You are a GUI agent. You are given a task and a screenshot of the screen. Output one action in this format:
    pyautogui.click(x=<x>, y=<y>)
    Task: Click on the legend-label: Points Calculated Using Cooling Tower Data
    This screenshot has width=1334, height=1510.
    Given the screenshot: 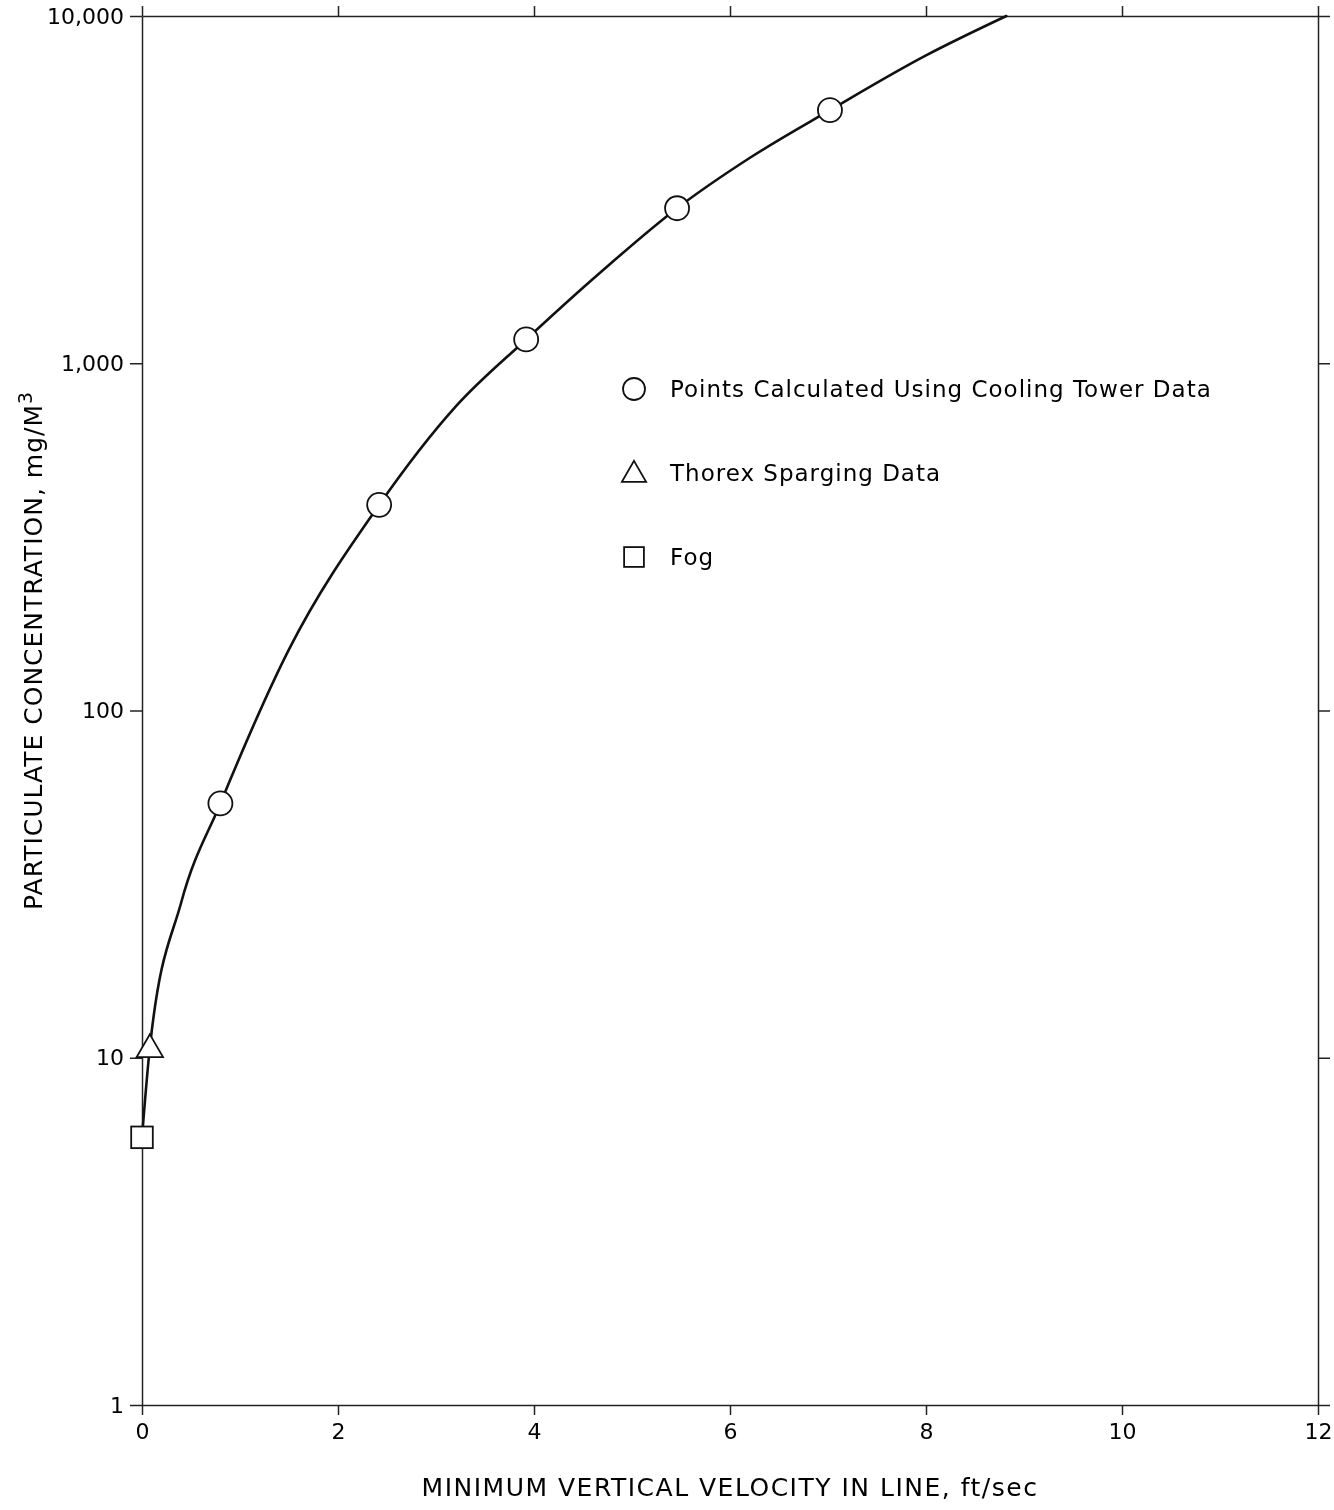 What is the action you would take?
    pyautogui.click(x=941, y=389)
    